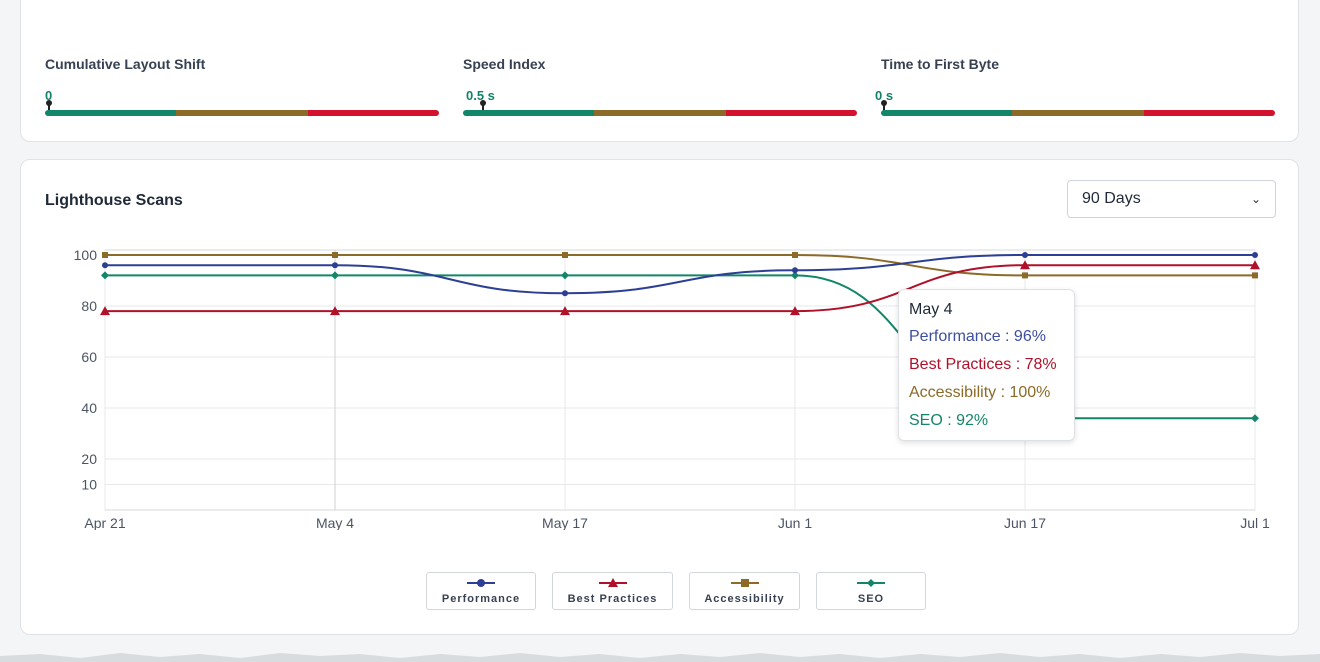  What do you see at coordinates (481, 591) in the screenshot?
I see `legend-performance: Performance` at bounding box center [481, 591].